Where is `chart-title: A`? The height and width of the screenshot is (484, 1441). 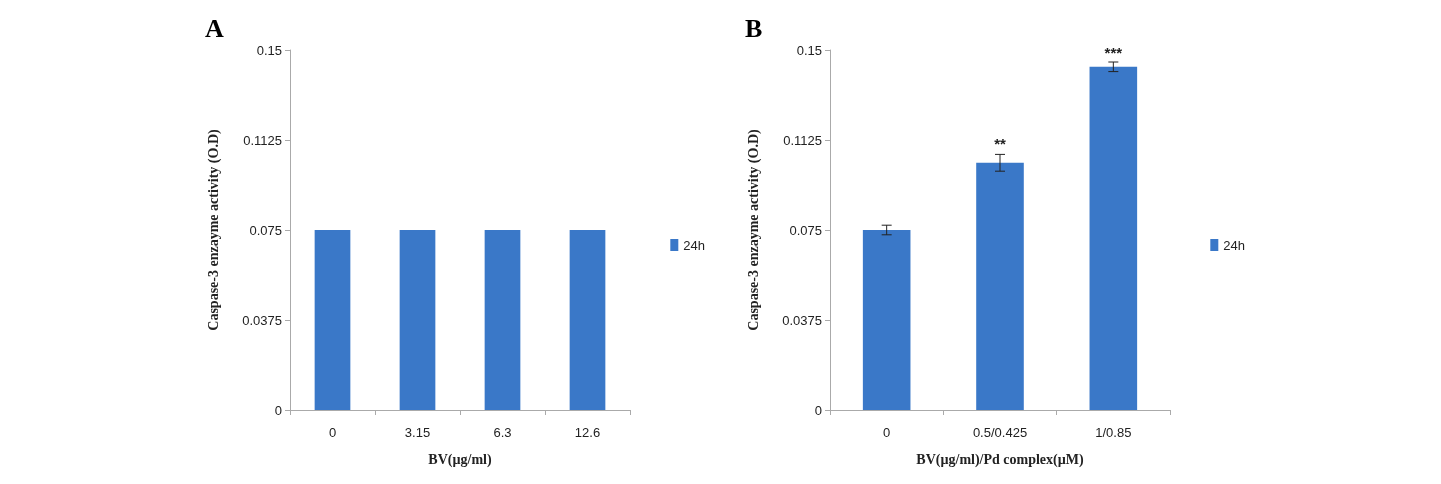 chart-title: A is located at coordinates (214, 28).